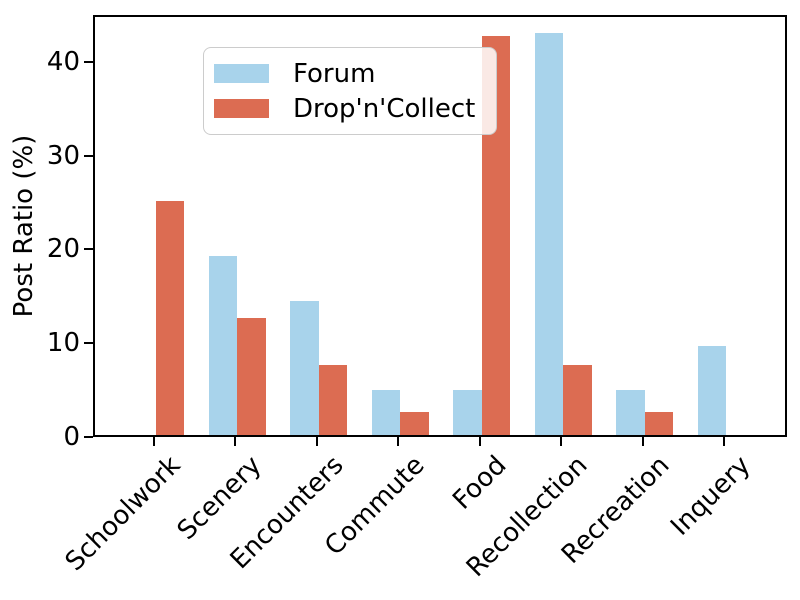 The image size is (800, 600). What do you see at coordinates (561, 441) in the screenshot?
I see `x-tick-recollection` at bounding box center [561, 441].